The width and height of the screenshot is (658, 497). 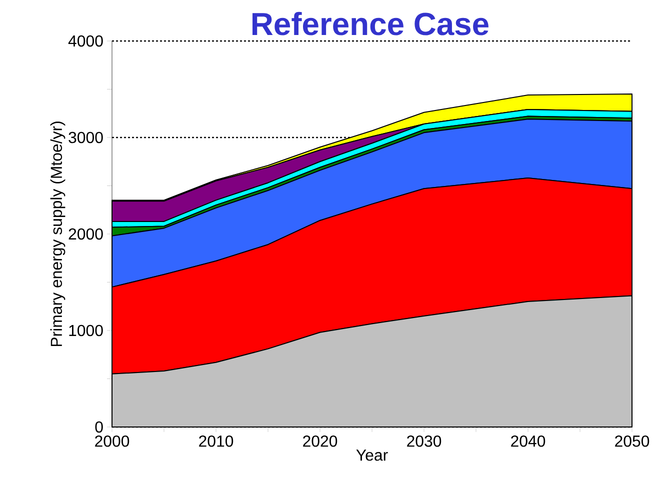 What do you see at coordinates (85, 138) in the screenshot?
I see `y-tick-label: 3000` at bounding box center [85, 138].